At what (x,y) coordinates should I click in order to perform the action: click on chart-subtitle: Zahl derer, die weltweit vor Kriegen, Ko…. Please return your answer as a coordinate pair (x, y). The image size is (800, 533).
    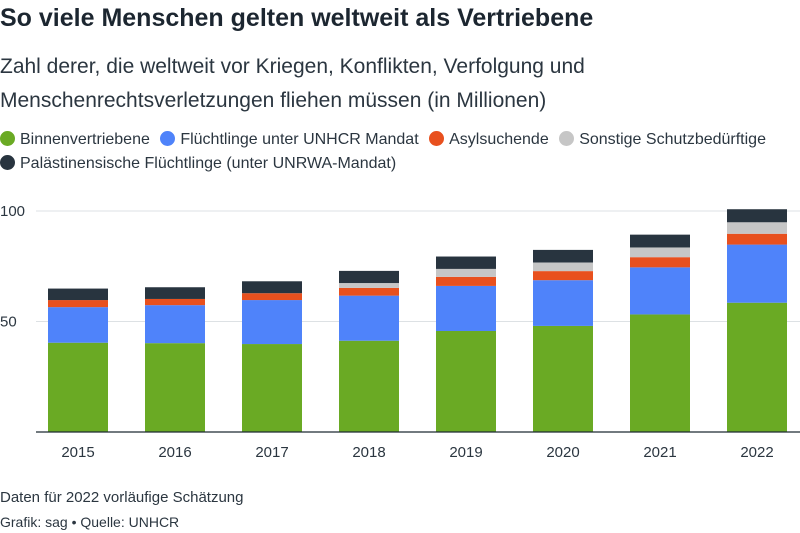
    Looking at the image, I should click on (292, 83).